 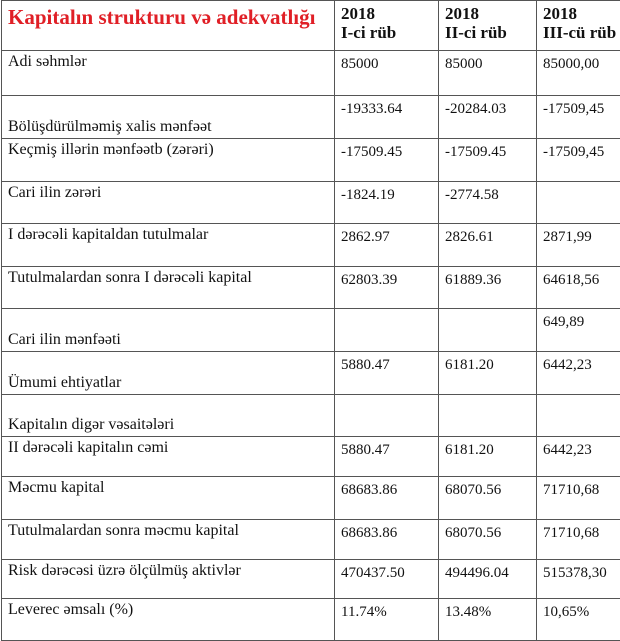 What do you see at coordinates (387, 117) in the screenshot?
I see `value-cell: -19333.64` at bounding box center [387, 117].